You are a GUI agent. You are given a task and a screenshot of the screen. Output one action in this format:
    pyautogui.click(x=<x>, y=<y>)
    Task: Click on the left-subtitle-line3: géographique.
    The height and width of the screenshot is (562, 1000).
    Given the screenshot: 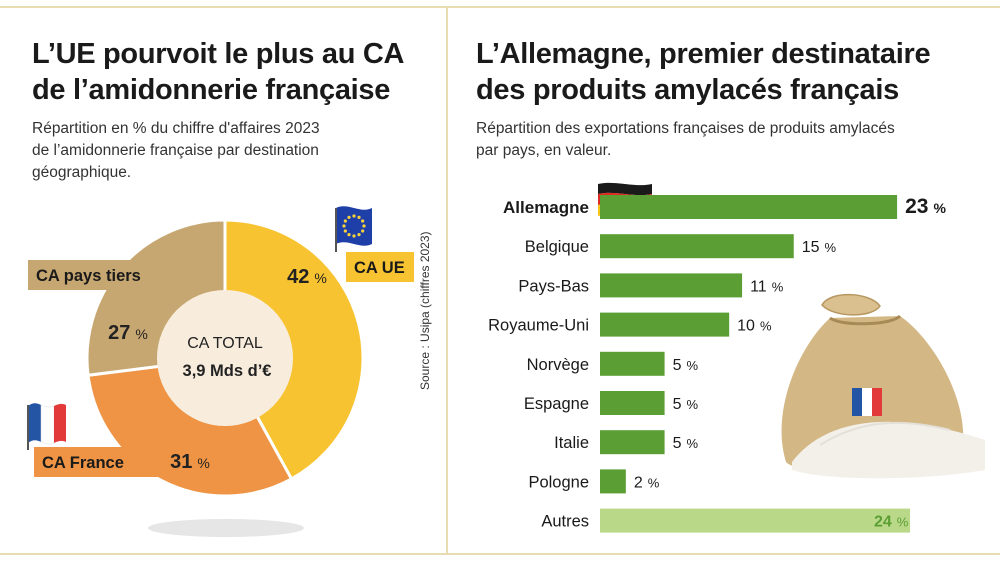 What is the action you would take?
    pyautogui.click(x=82, y=172)
    